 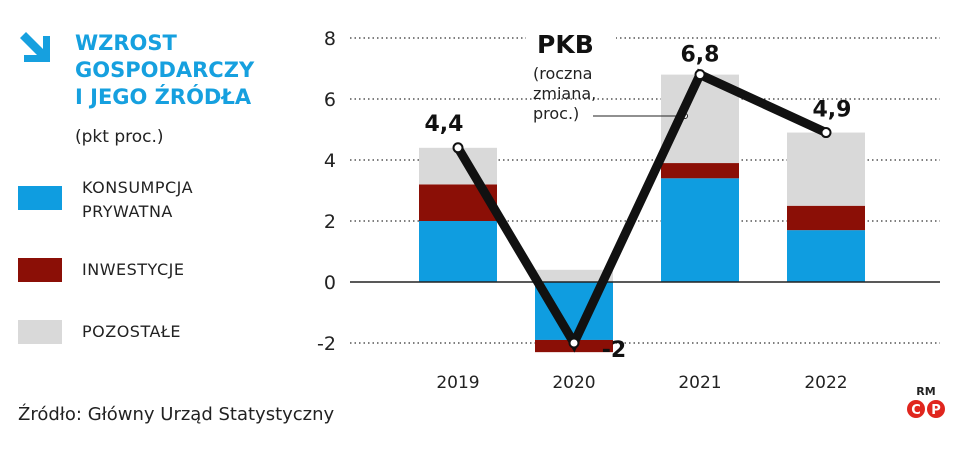 What do you see at coordinates (916, 410) in the screenshot?
I see `copyright-symbol: C` at bounding box center [916, 410].